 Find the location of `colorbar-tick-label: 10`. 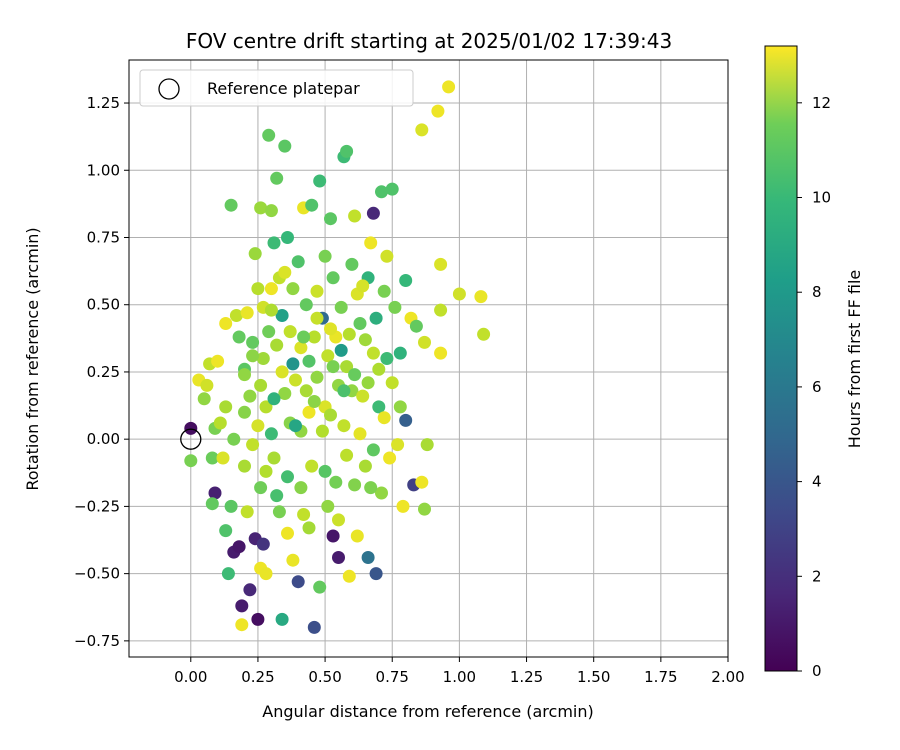

colorbar-tick-label: 10 is located at coordinates (821, 198).